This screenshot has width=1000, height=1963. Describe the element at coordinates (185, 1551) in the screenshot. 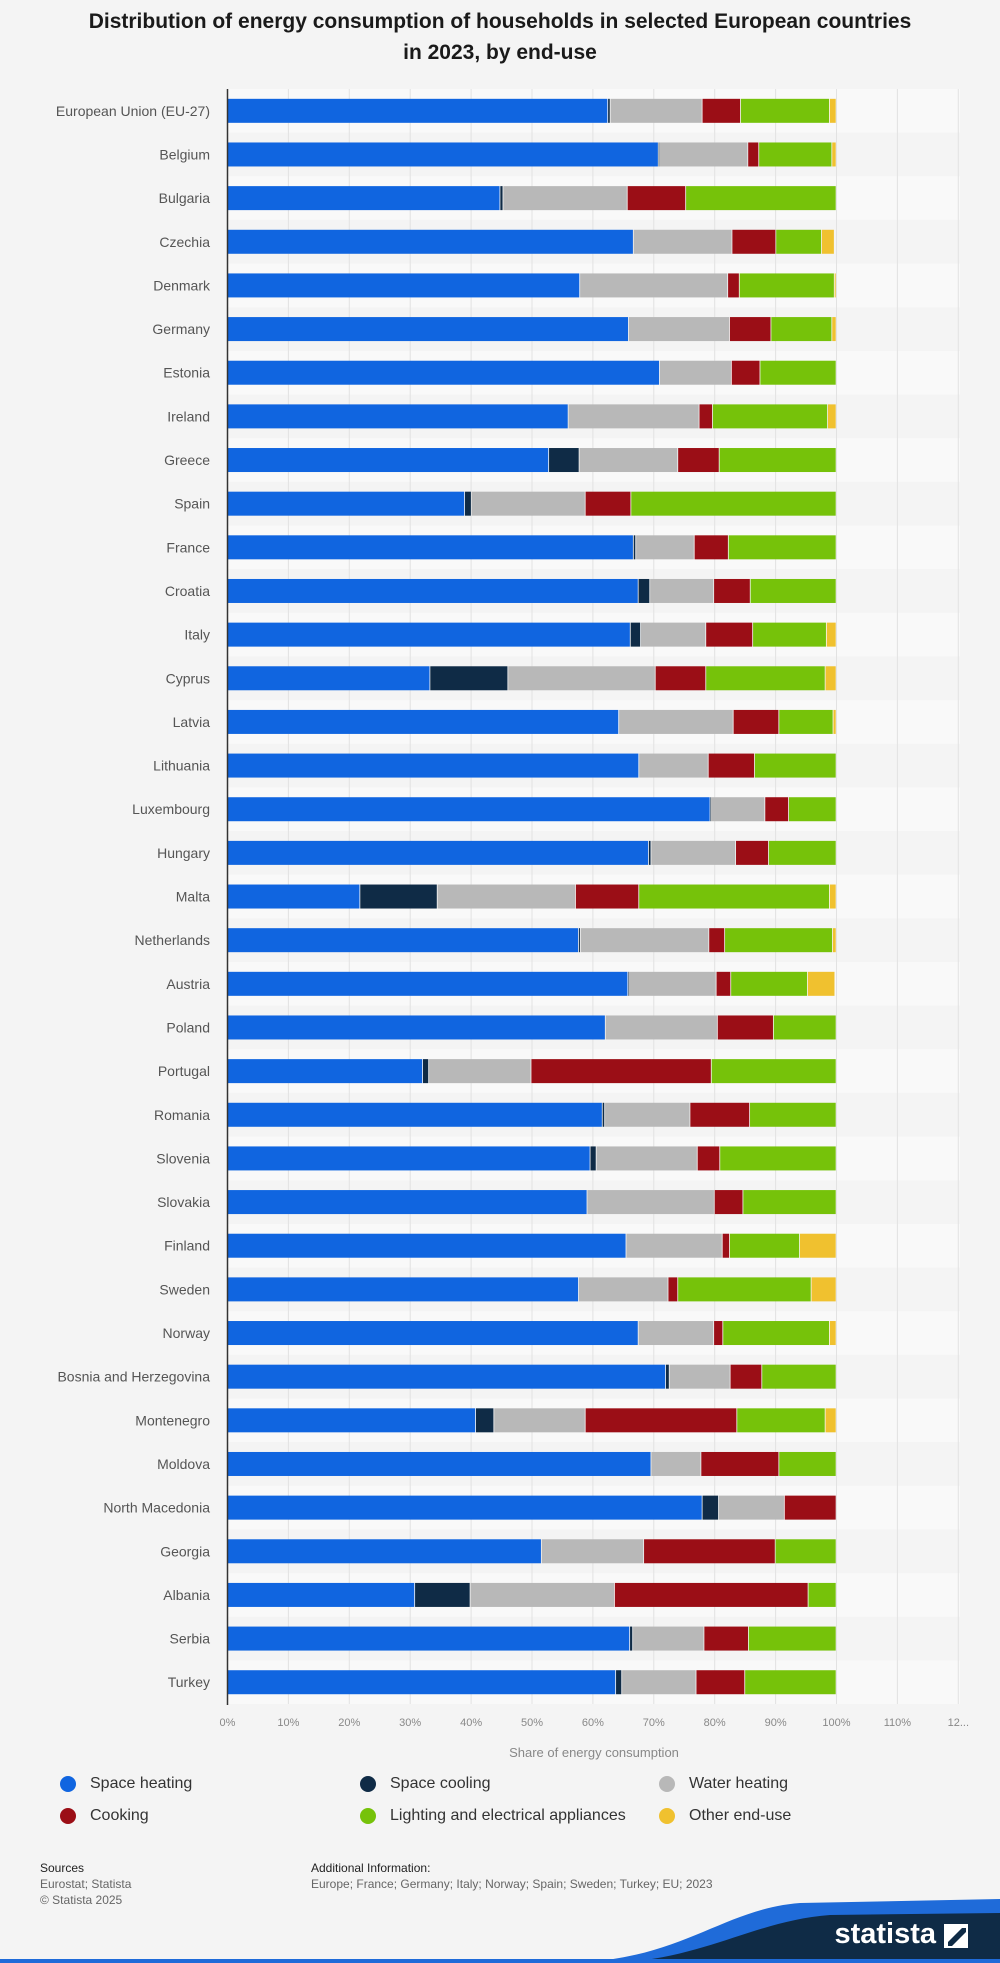

I see `category-label: Georgia` at that location.